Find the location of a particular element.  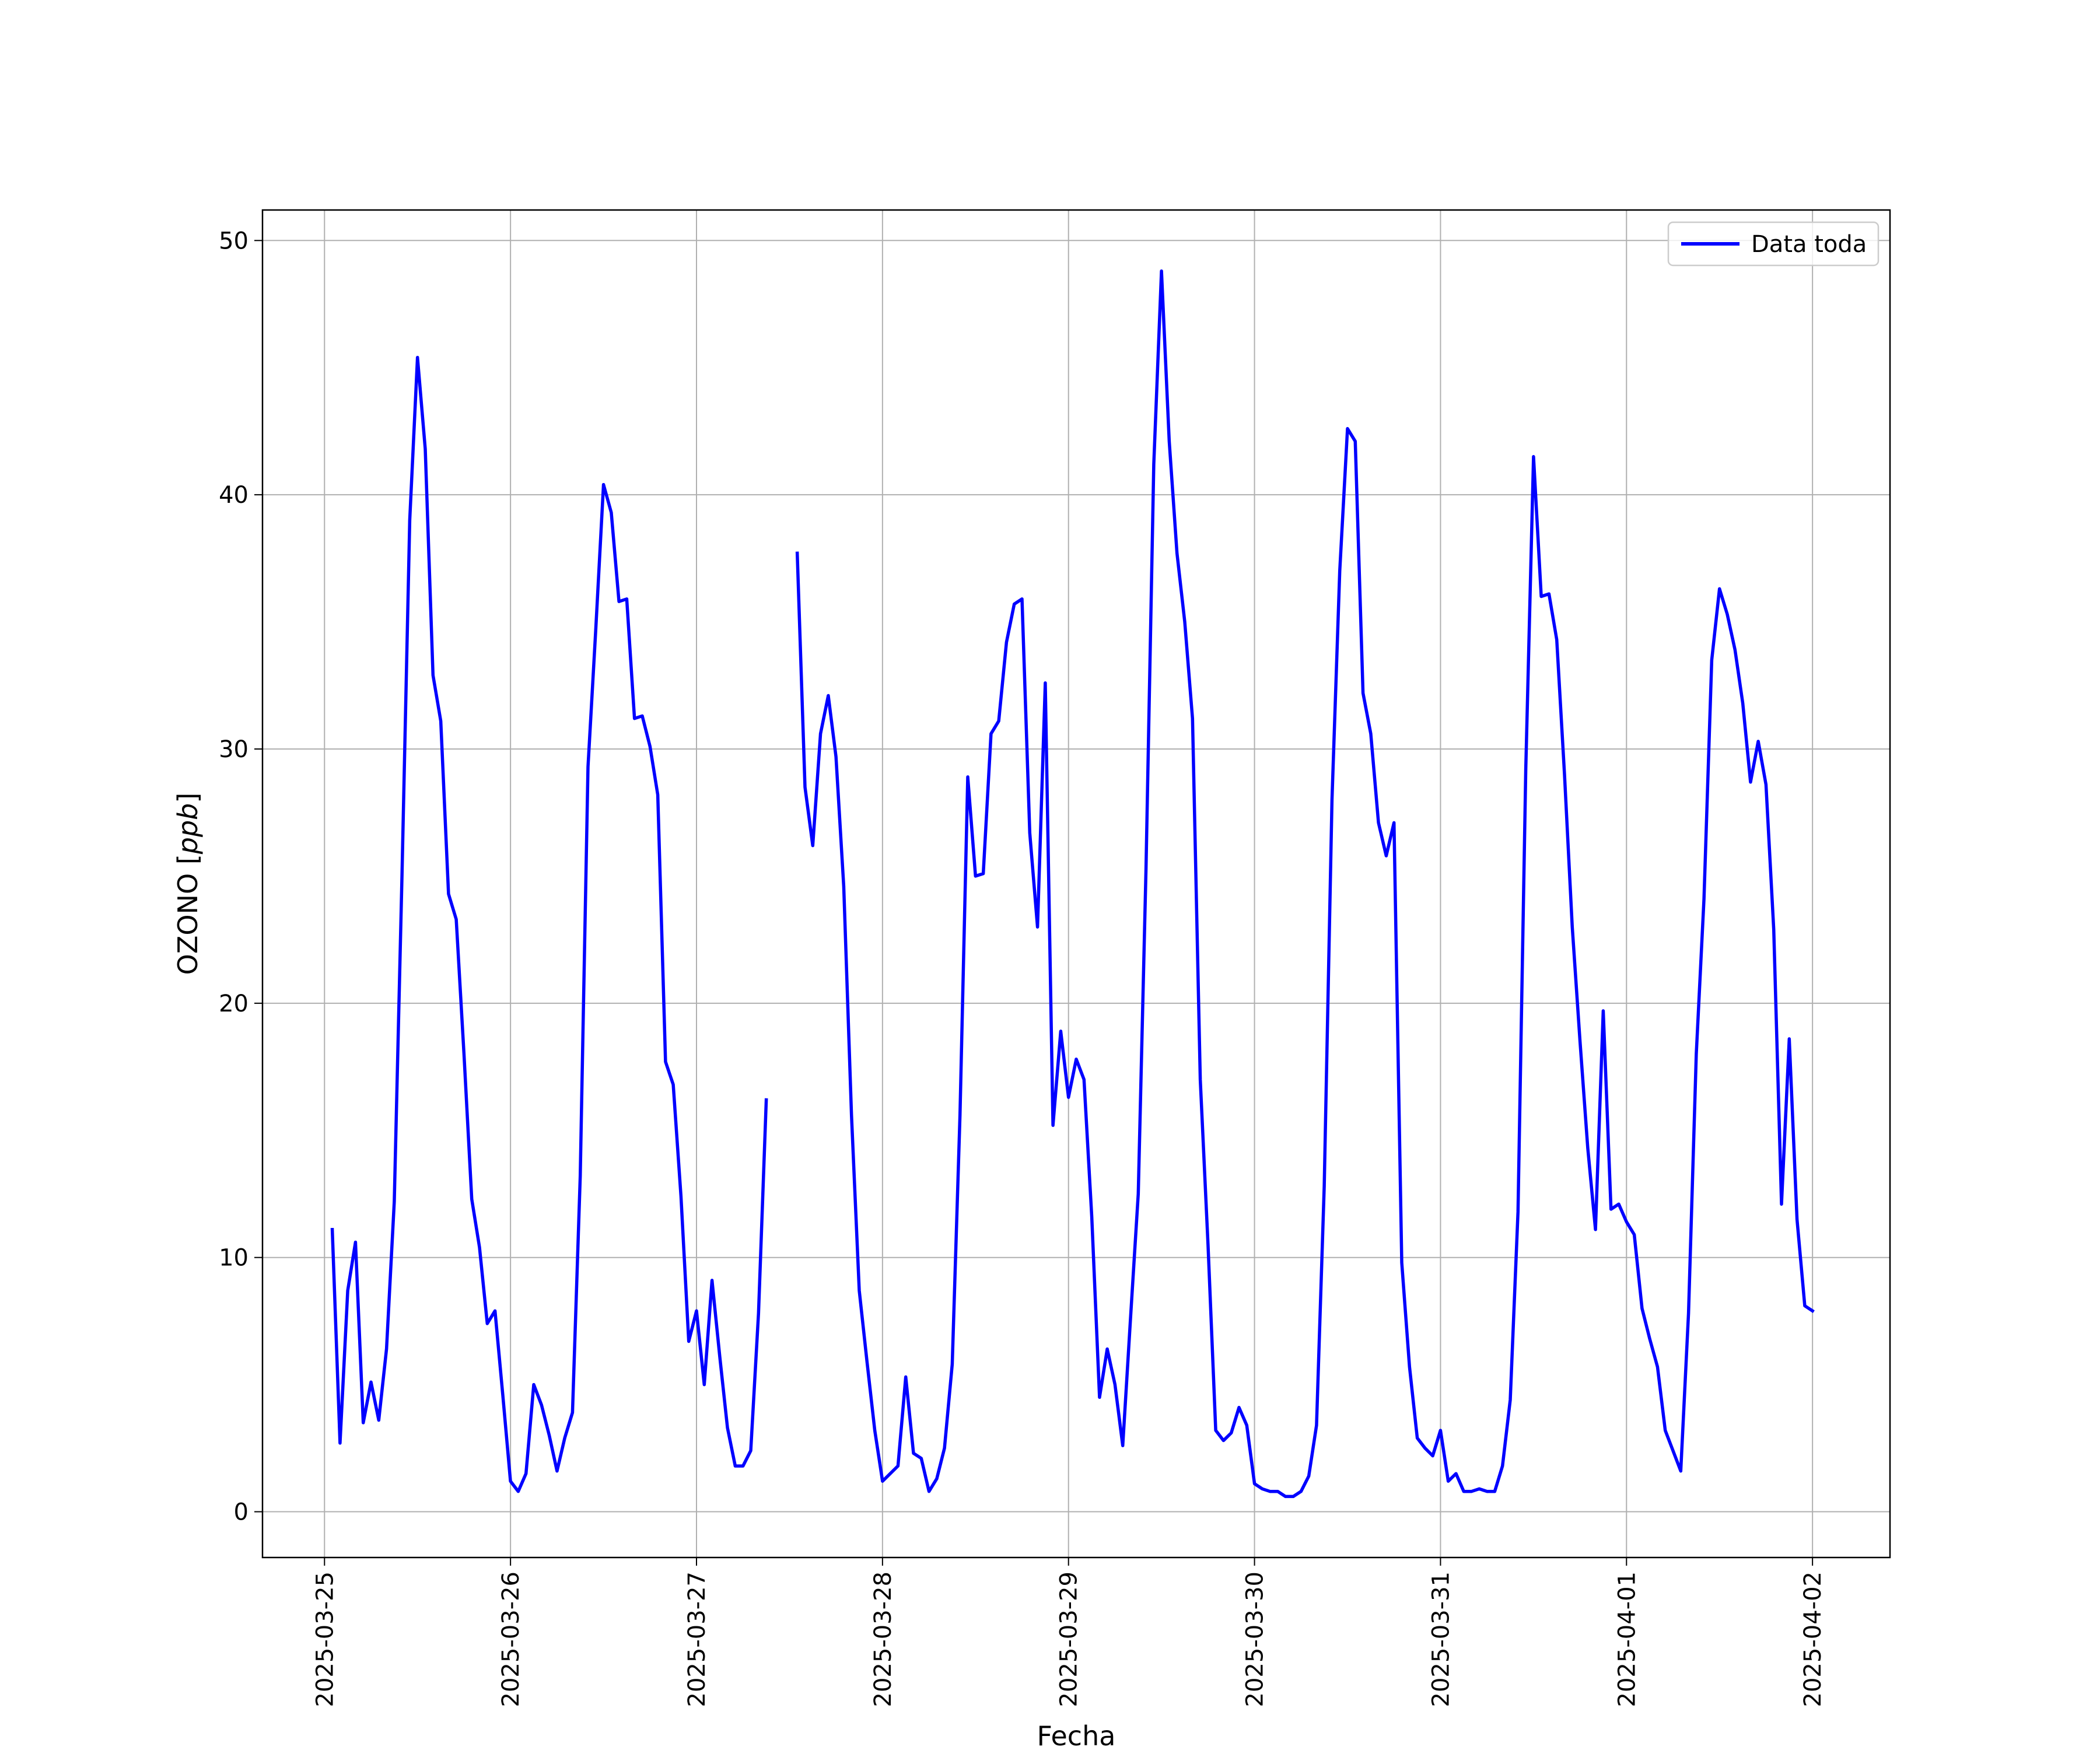

x-tick-label: 2025-03-26 is located at coordinates (511, 1639).